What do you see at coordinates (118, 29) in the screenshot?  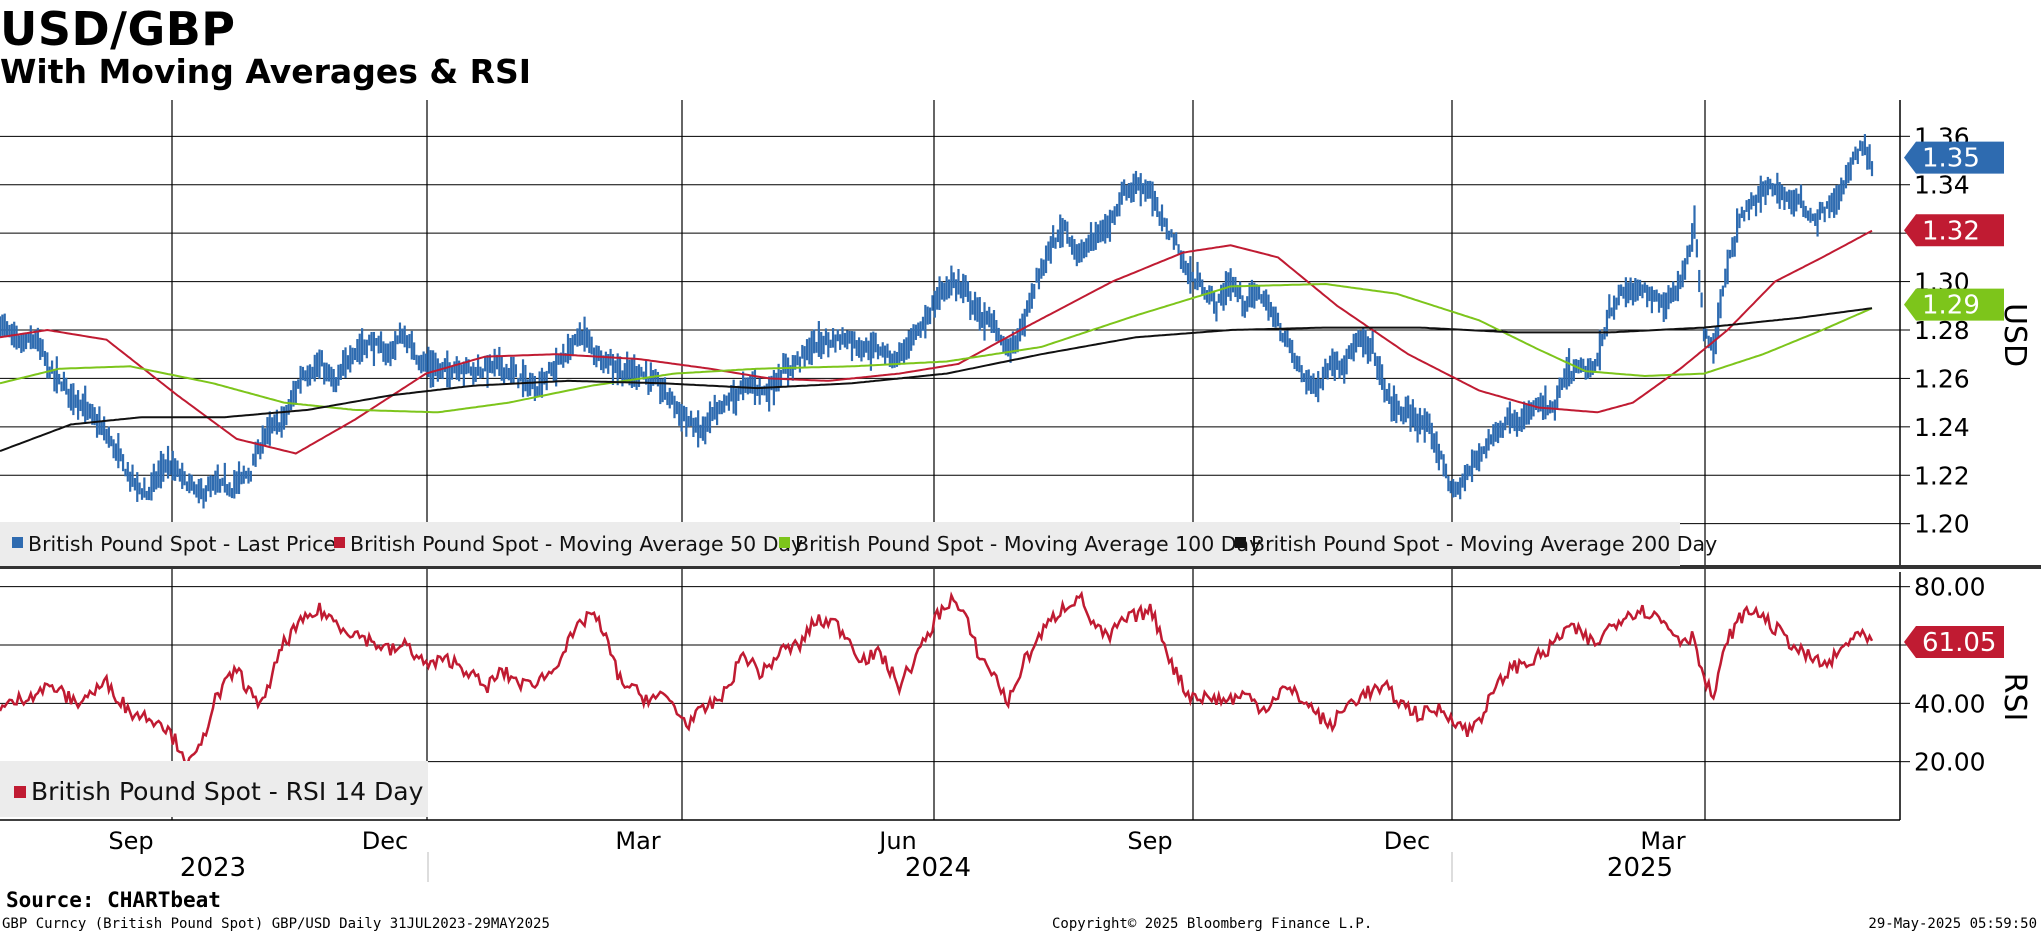 I see `chart-title: USD/GBP` at bounding box center [118, 29].